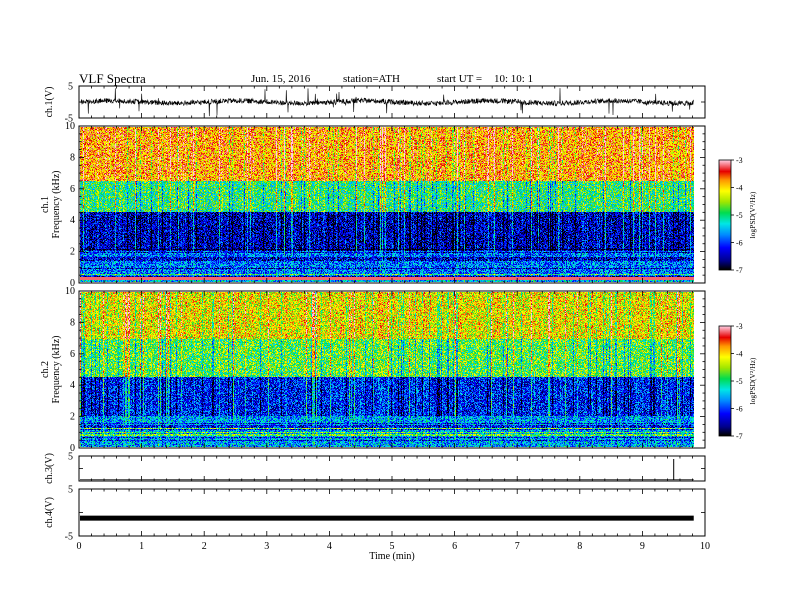 Image resolution: width=792 pixels, height=612 pixels. Describe the element at coordinates (454, 546) in the screenshot. I see `x-tick-label: 6` at that location.